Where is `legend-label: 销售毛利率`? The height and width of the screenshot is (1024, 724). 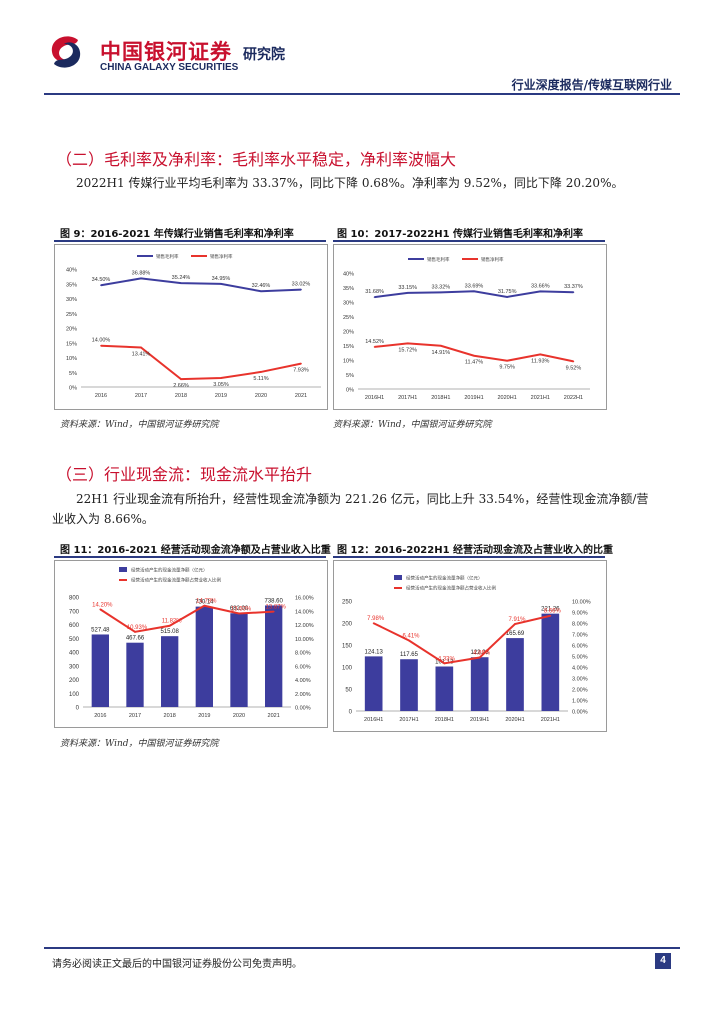 legend-label: 销售毛利率 is located at coordinates (167, 256).